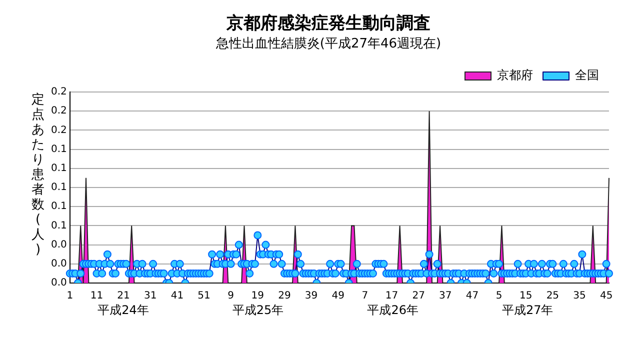 The width and height of the screenshot is (631, 347). I want to click on text: 平成25年, so click(258, 310).